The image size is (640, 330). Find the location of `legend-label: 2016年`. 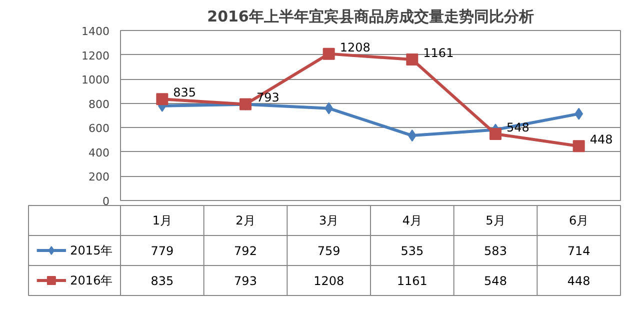

legend-label: 2016年 is located at coordinates (91, 281).